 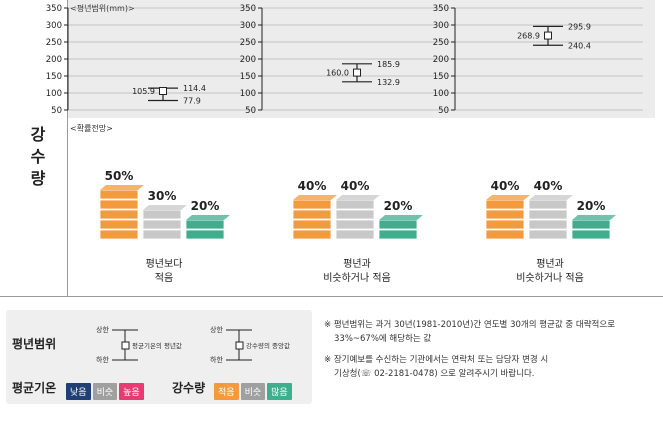 I want to click on temp-chip-high: 높음, so click(x=131, y=391).